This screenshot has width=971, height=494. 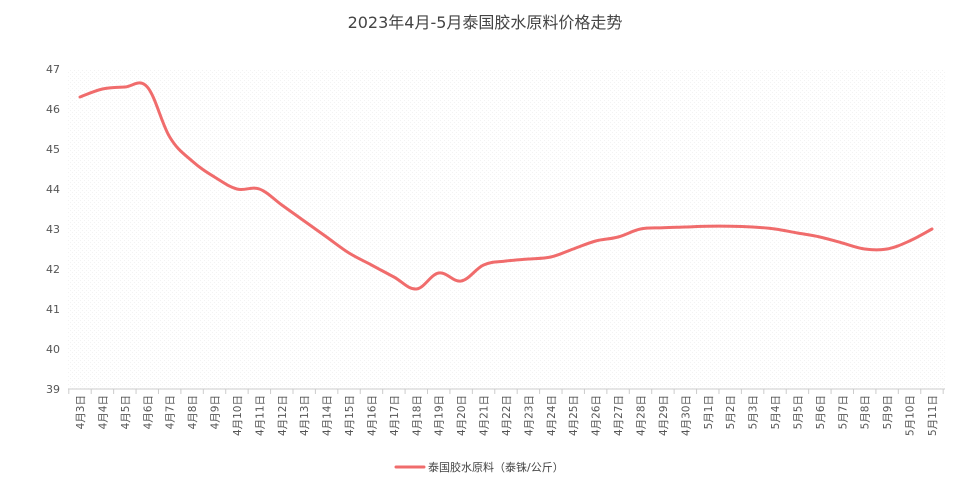 I want to click on y-axis: 39 40 41 42 43 44 45 46 47, so click(x=53, y=229).